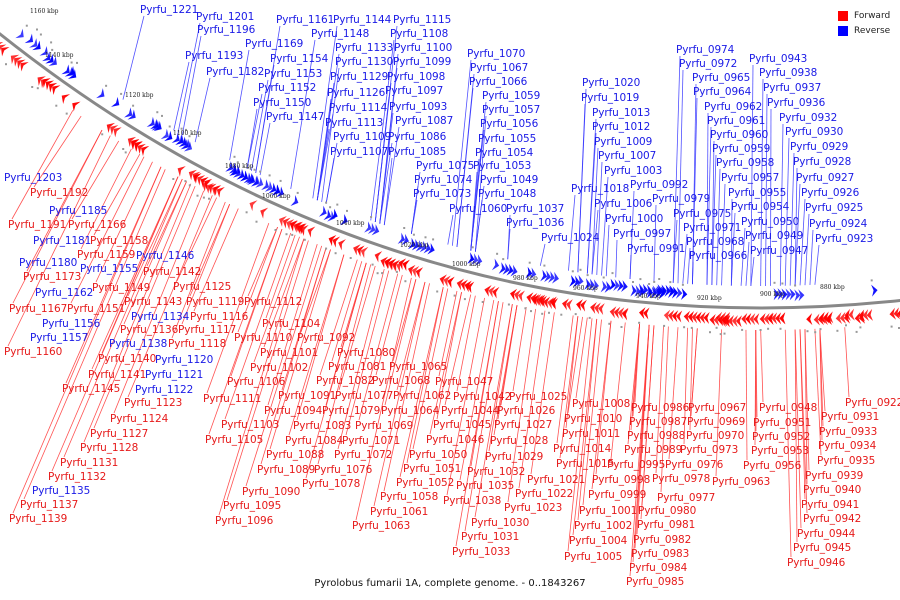 Image resolution: width=900 pixels, height=600 pixels. Describe the element at coordinates (623, 204) in the screenshot. I see `reverse-gene-label: Pyrfu_1006` at that location.